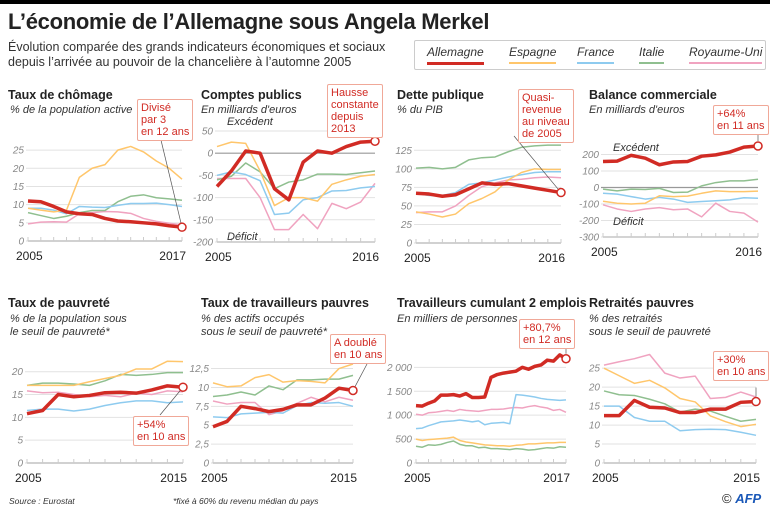  I want to click on y-tick-label: 125, so click(403, 151).